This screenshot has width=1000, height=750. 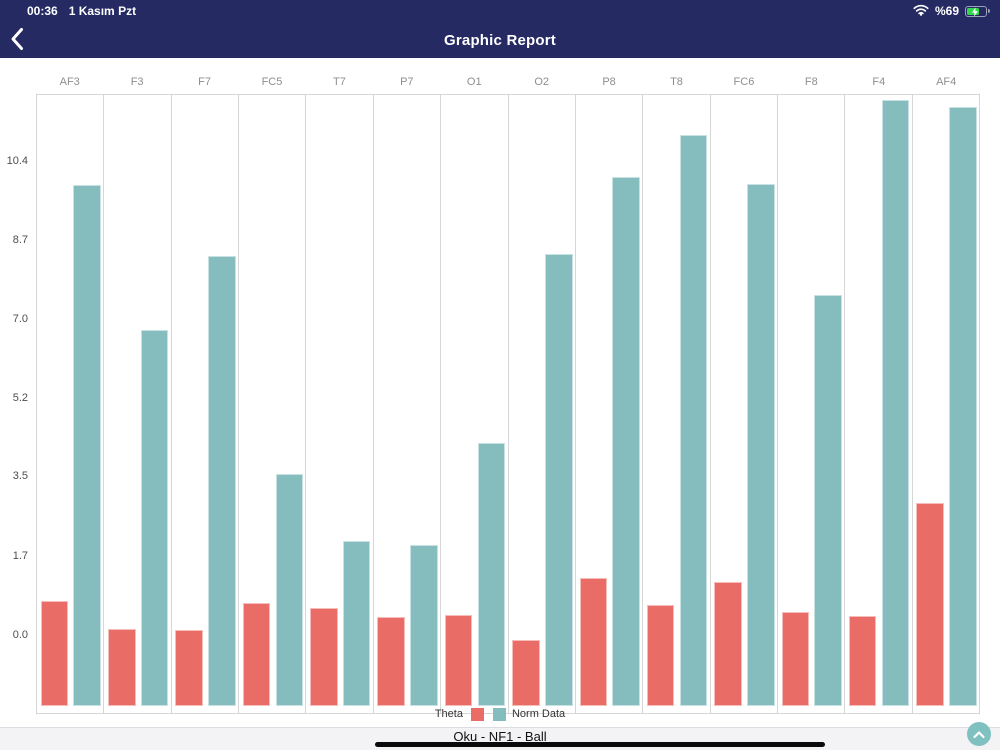 What do you see at coordinates (508, 84) in the screenshot?
I see `column-headers-row: AF3 F3 F7 FC5 T7 P7 O1 O2 P8 T8 FC6 F8 F4 AF4` at bounding box center [508, 84].